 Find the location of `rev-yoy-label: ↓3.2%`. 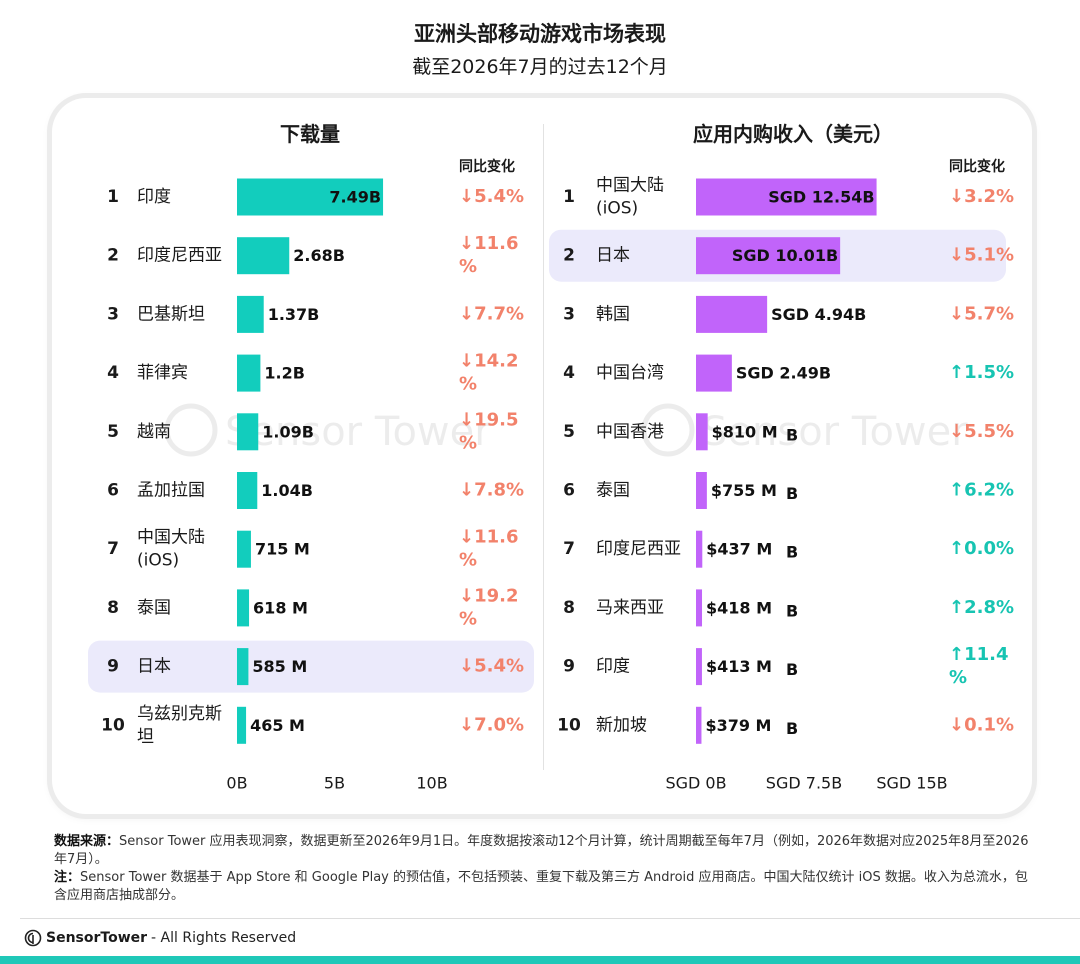

rev-yoy-label: ↓3.2% is located at coordinates (981, 196).